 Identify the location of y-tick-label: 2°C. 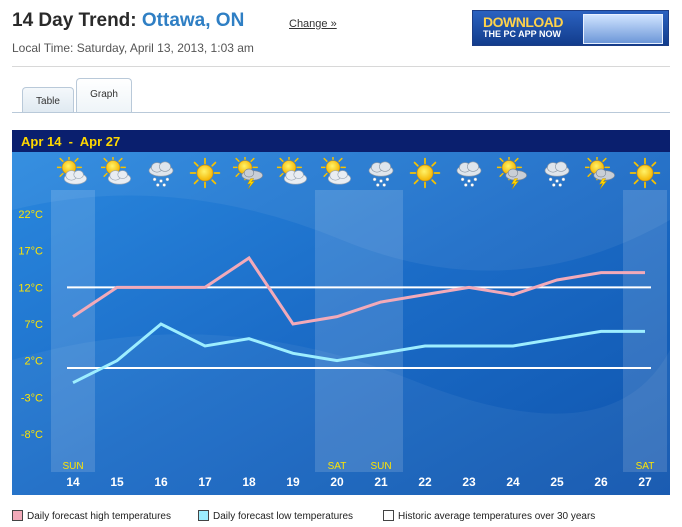
(34, 362).